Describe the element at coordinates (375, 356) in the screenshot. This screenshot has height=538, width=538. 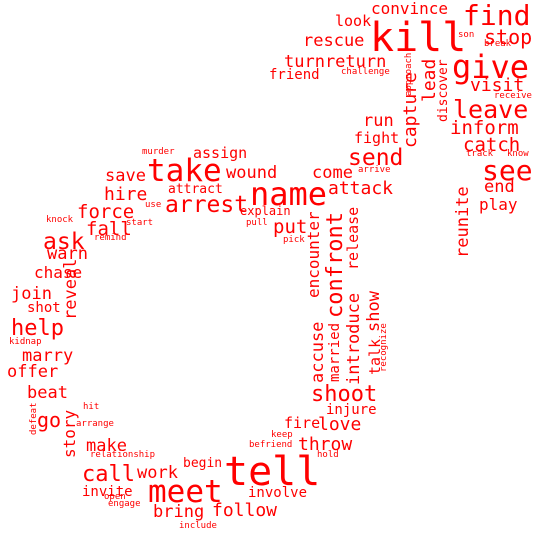
I see `word-talk: talk` at that location.